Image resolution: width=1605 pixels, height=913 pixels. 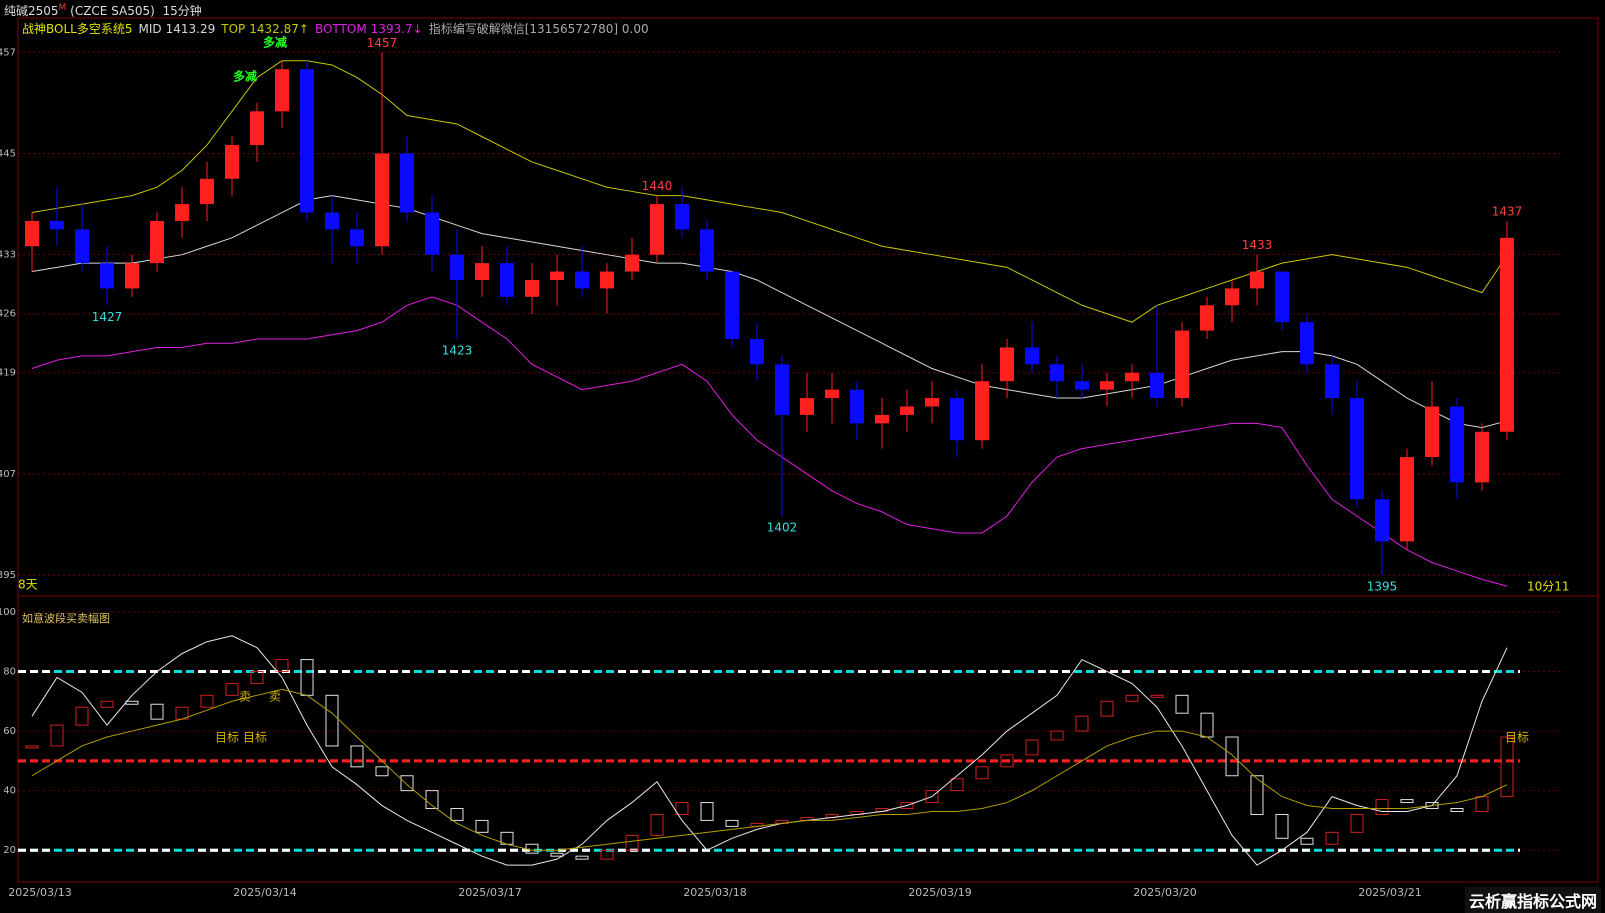 I want to click on readout-name: MID, so click(x=150, y=29).